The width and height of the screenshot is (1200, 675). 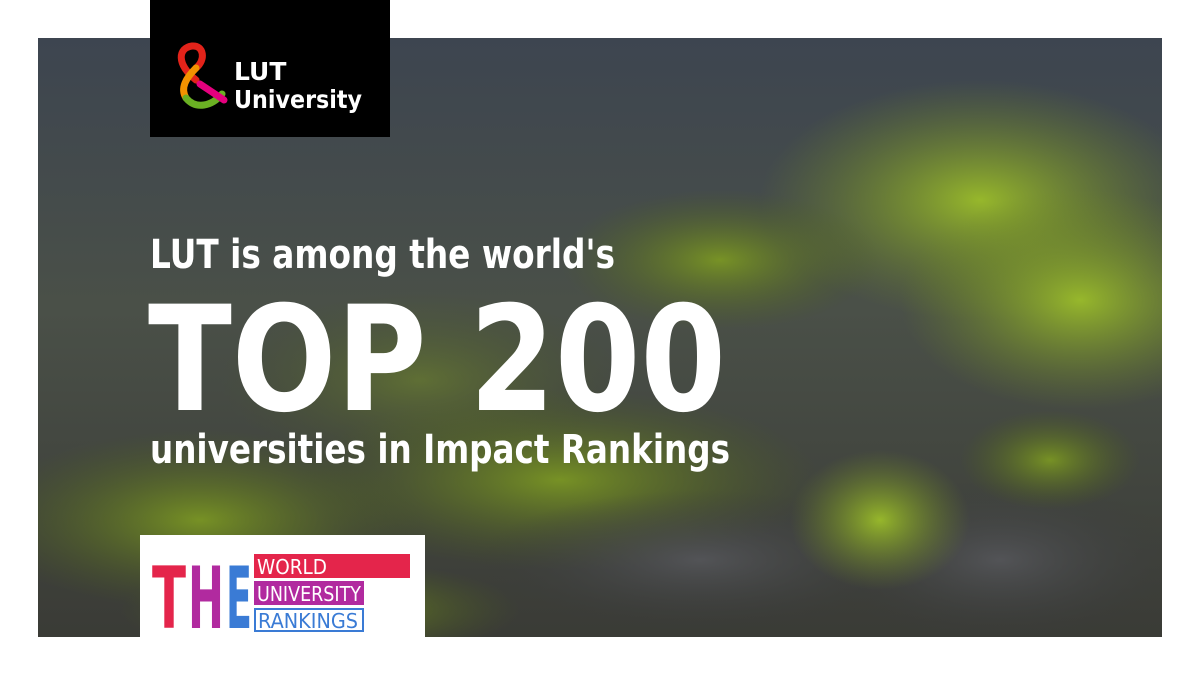 I want to click on logo-text: University, so click(x=298, y=99).